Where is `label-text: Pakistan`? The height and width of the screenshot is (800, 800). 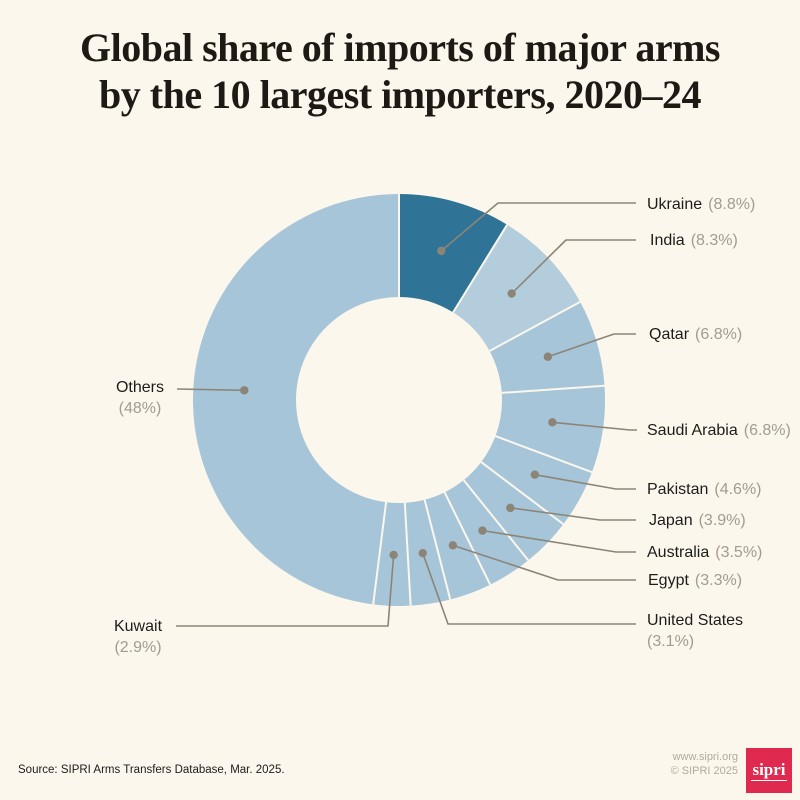 label-text: Pakistan is located at coordinates (678, 489).